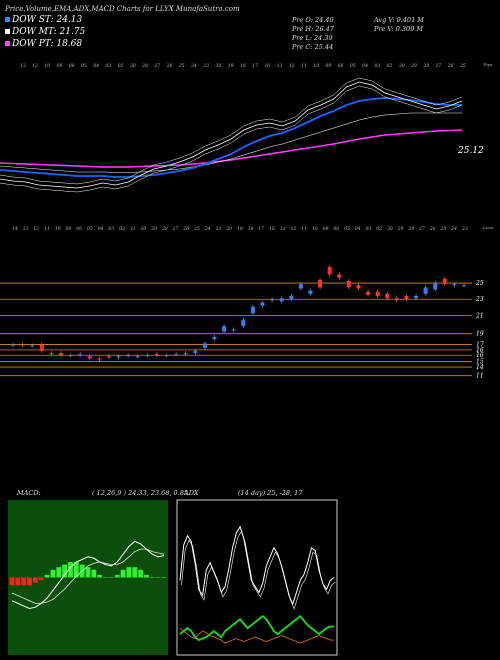 Image resolution: width=500 pixels, height=660 pixels. What do you see at coordinates (156, 66) in the screenshot?
I see `top-date-label: 27` at bounding box center [156, 66].